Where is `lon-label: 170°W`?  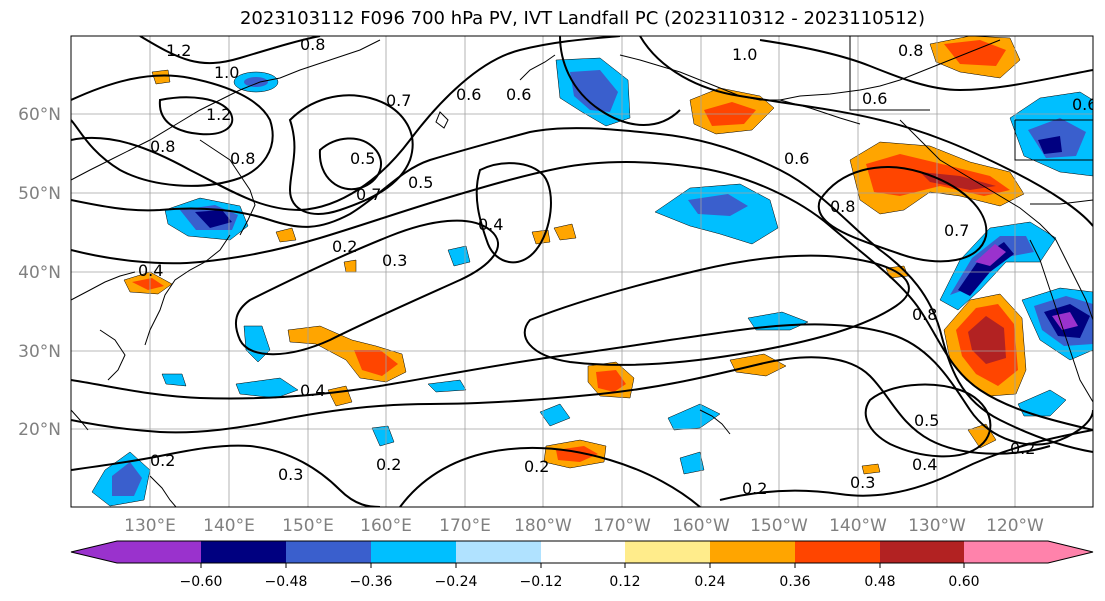
lon-label: 170°W is located at coordinates (622, 526).